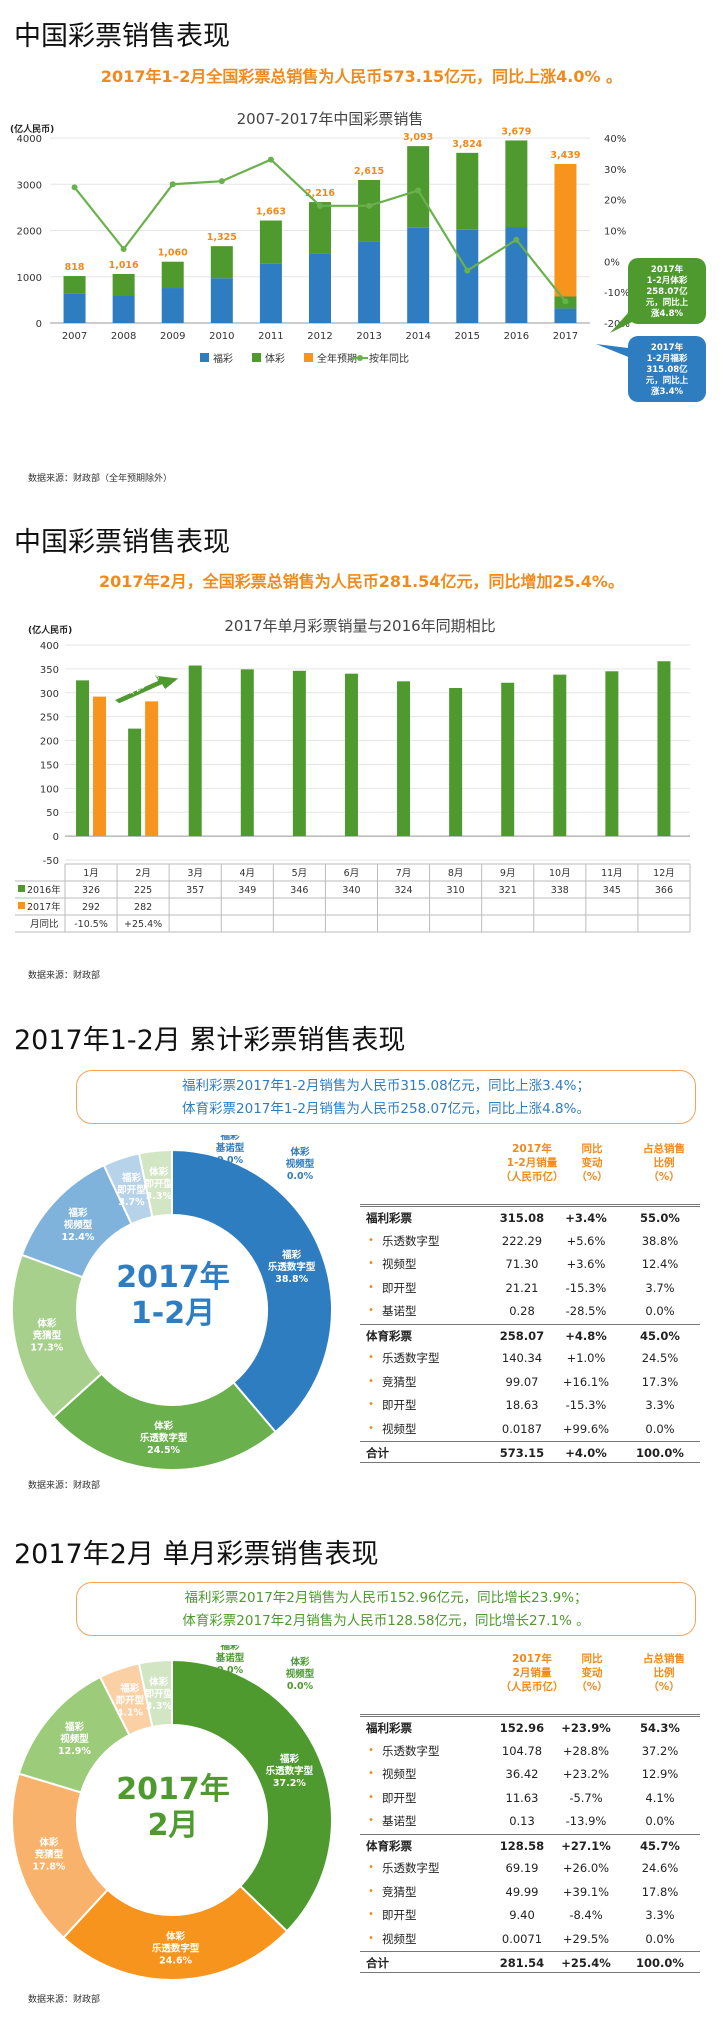 The image size is (723, 2030). I want to click on chart1-legend-swatch, so click(204, 357).